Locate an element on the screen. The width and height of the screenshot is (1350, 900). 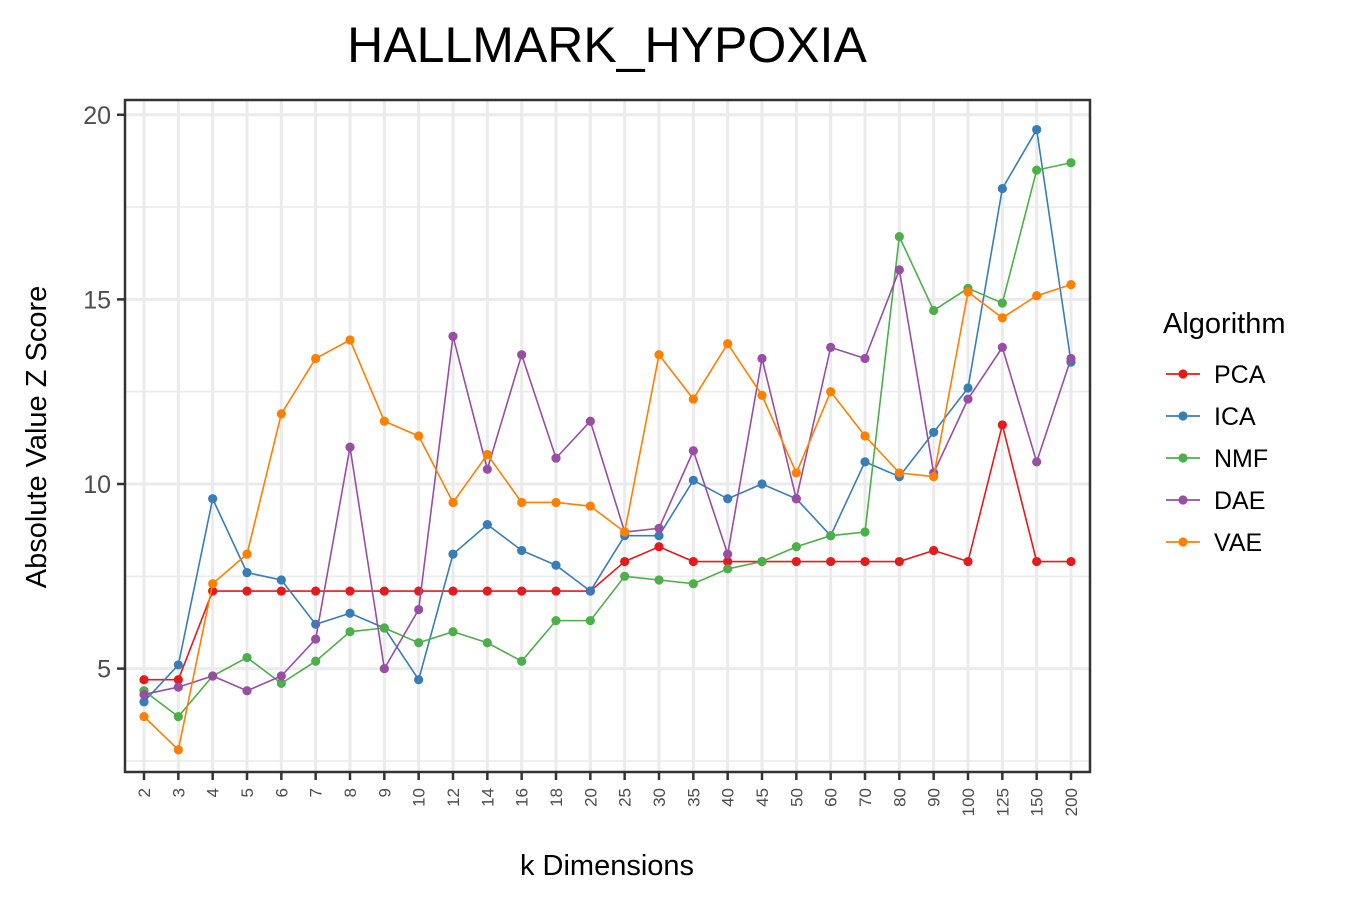
x-tick-label: 200 is located at coordinates (1071, 802).